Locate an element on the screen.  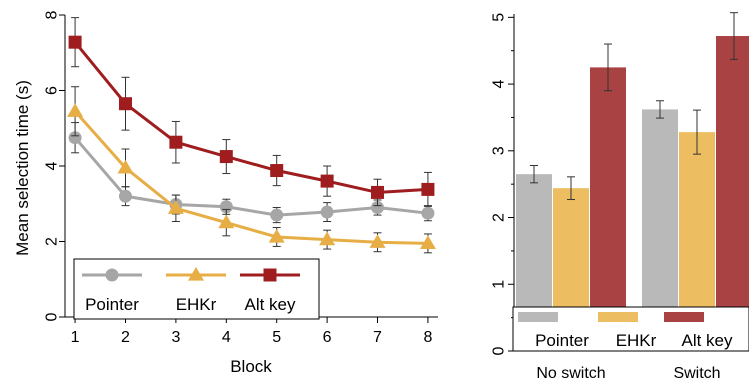
series-line is located at coordinates (251, 176).